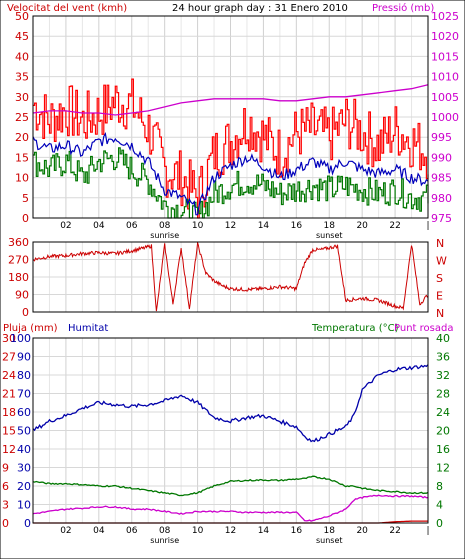 This screenshot has height=559, width=465. I want to click on pressure-axis-title: Pressió (mb), so click(403, 8).